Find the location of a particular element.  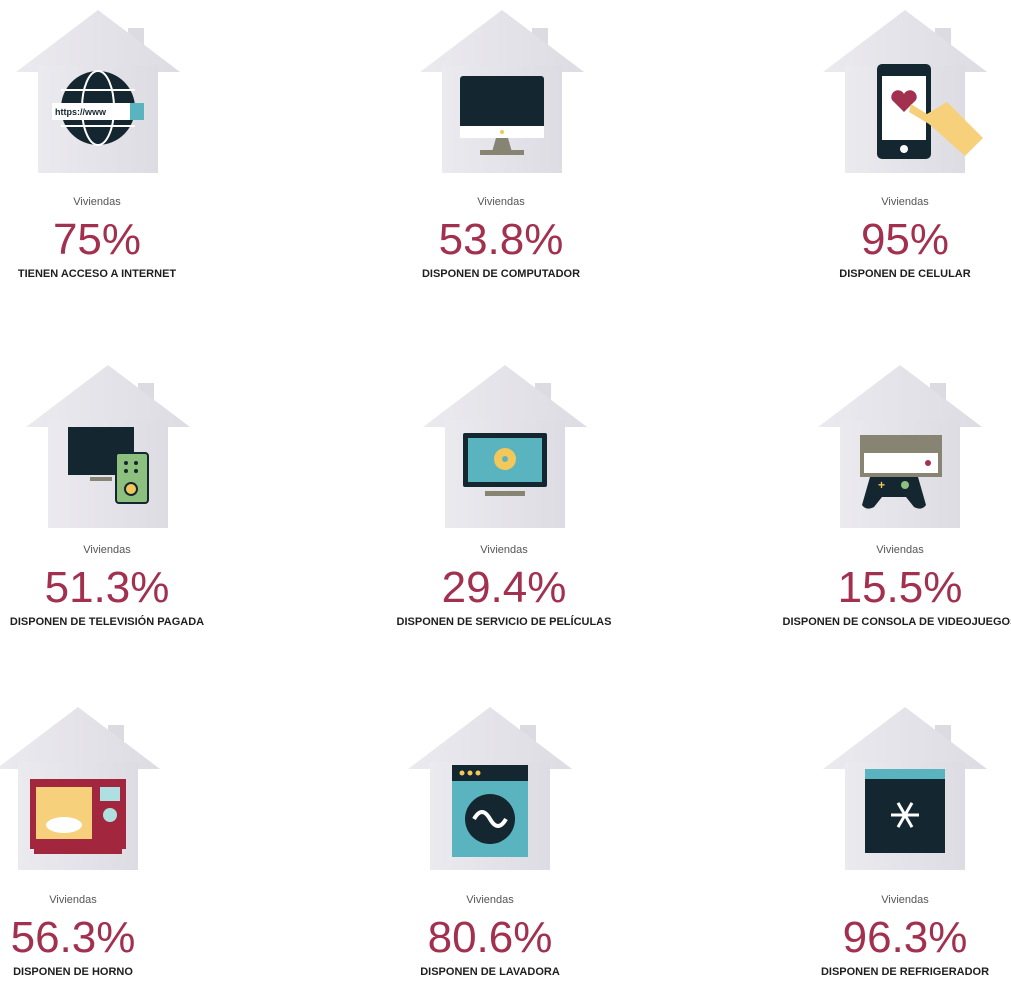

remote-knob is located at coordinates (131, 489).